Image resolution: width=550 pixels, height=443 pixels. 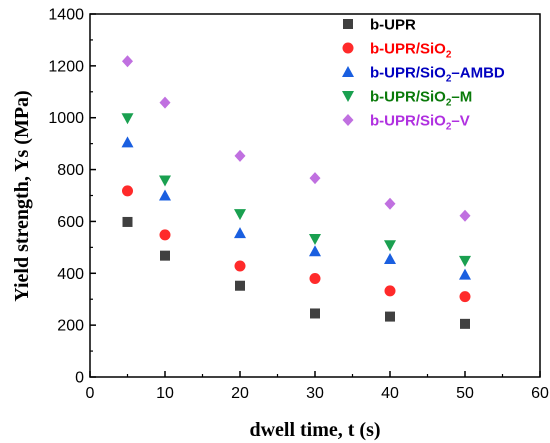 I want to click on y-tick-label: 1400, so click(x=66, y=15).